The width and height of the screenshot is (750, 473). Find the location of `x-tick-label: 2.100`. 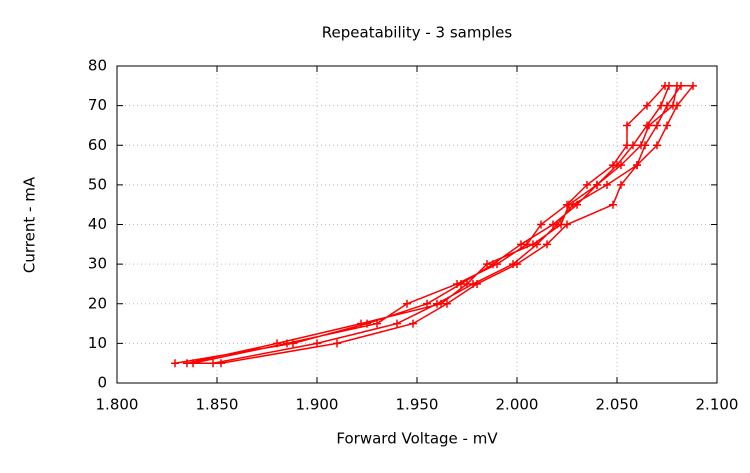

x-tick-label: 2.100 is located at coordinates (717, 405).